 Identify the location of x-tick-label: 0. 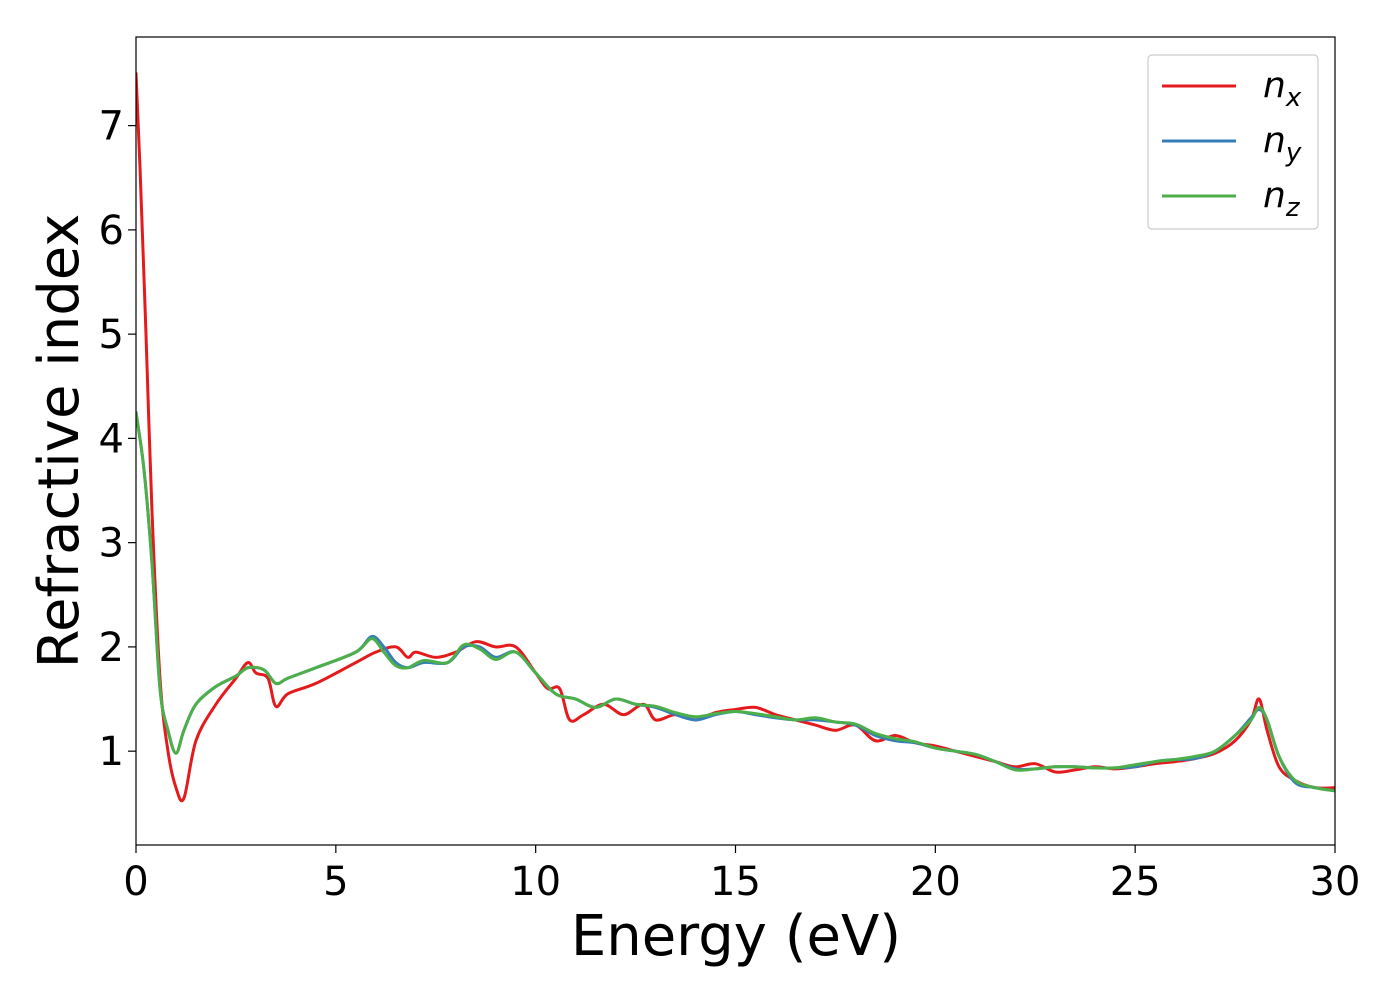
(135, 882).